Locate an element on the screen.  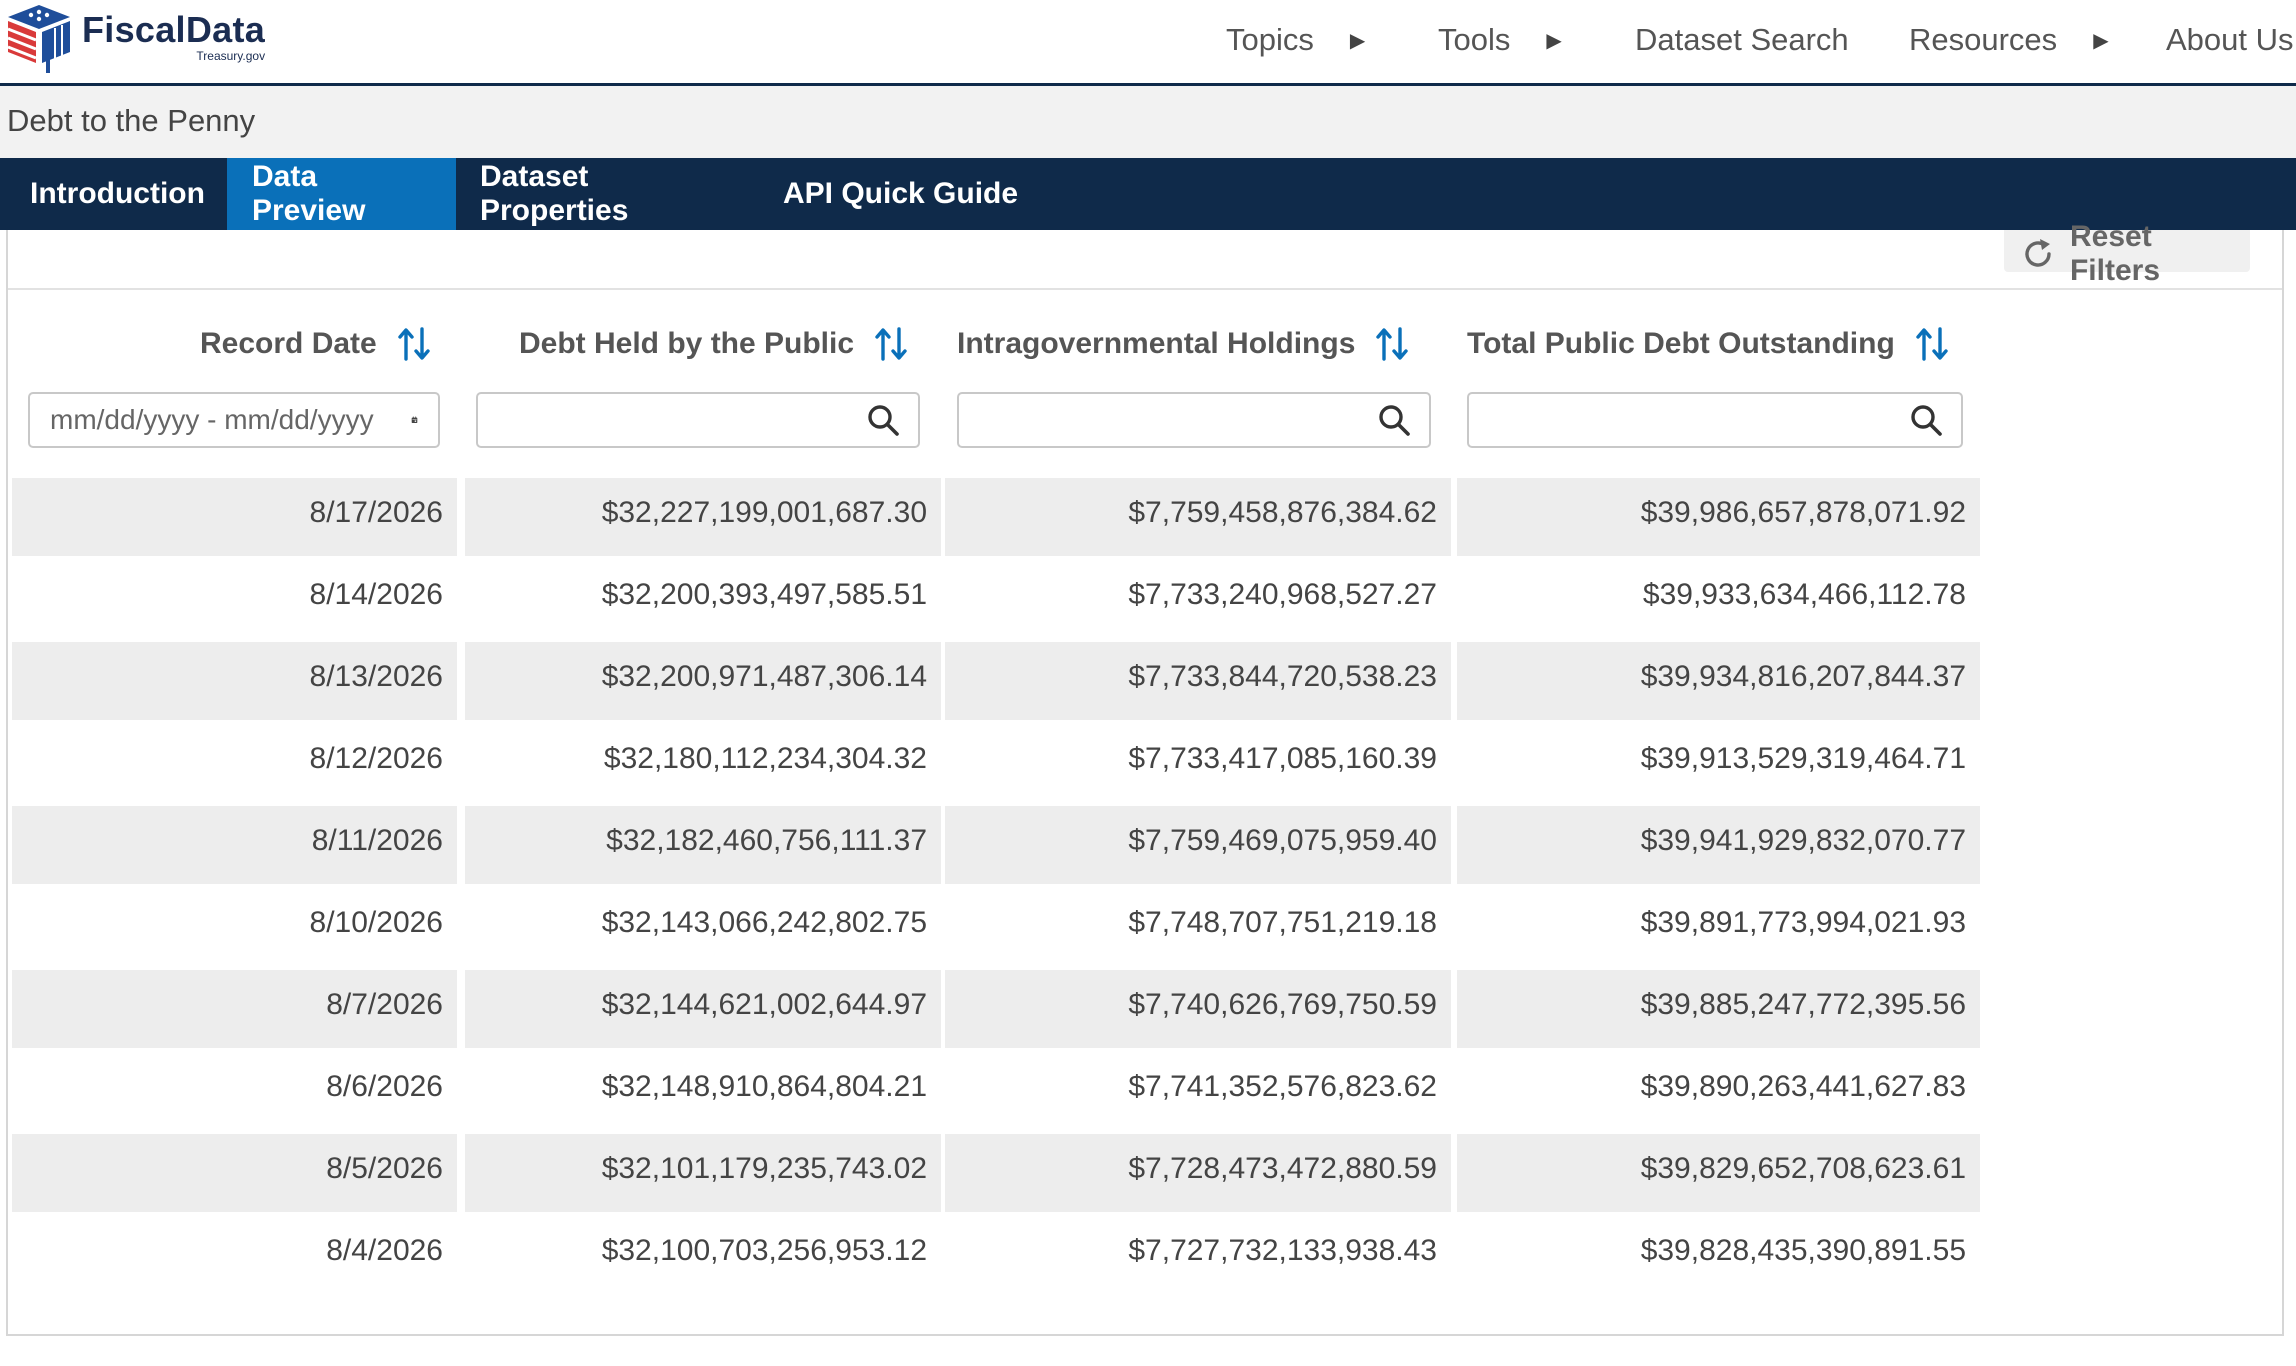
logo-name: FiscalData is located at coordinates (174, 29).